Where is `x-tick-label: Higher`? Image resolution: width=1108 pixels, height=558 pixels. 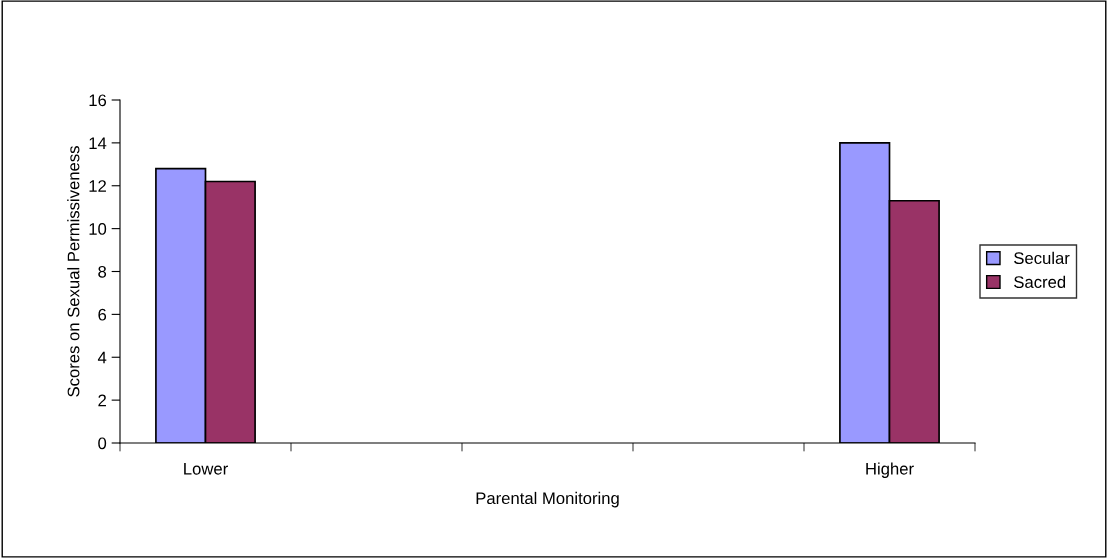
x-tick-label: Higher is located at coordinates (890, 470).